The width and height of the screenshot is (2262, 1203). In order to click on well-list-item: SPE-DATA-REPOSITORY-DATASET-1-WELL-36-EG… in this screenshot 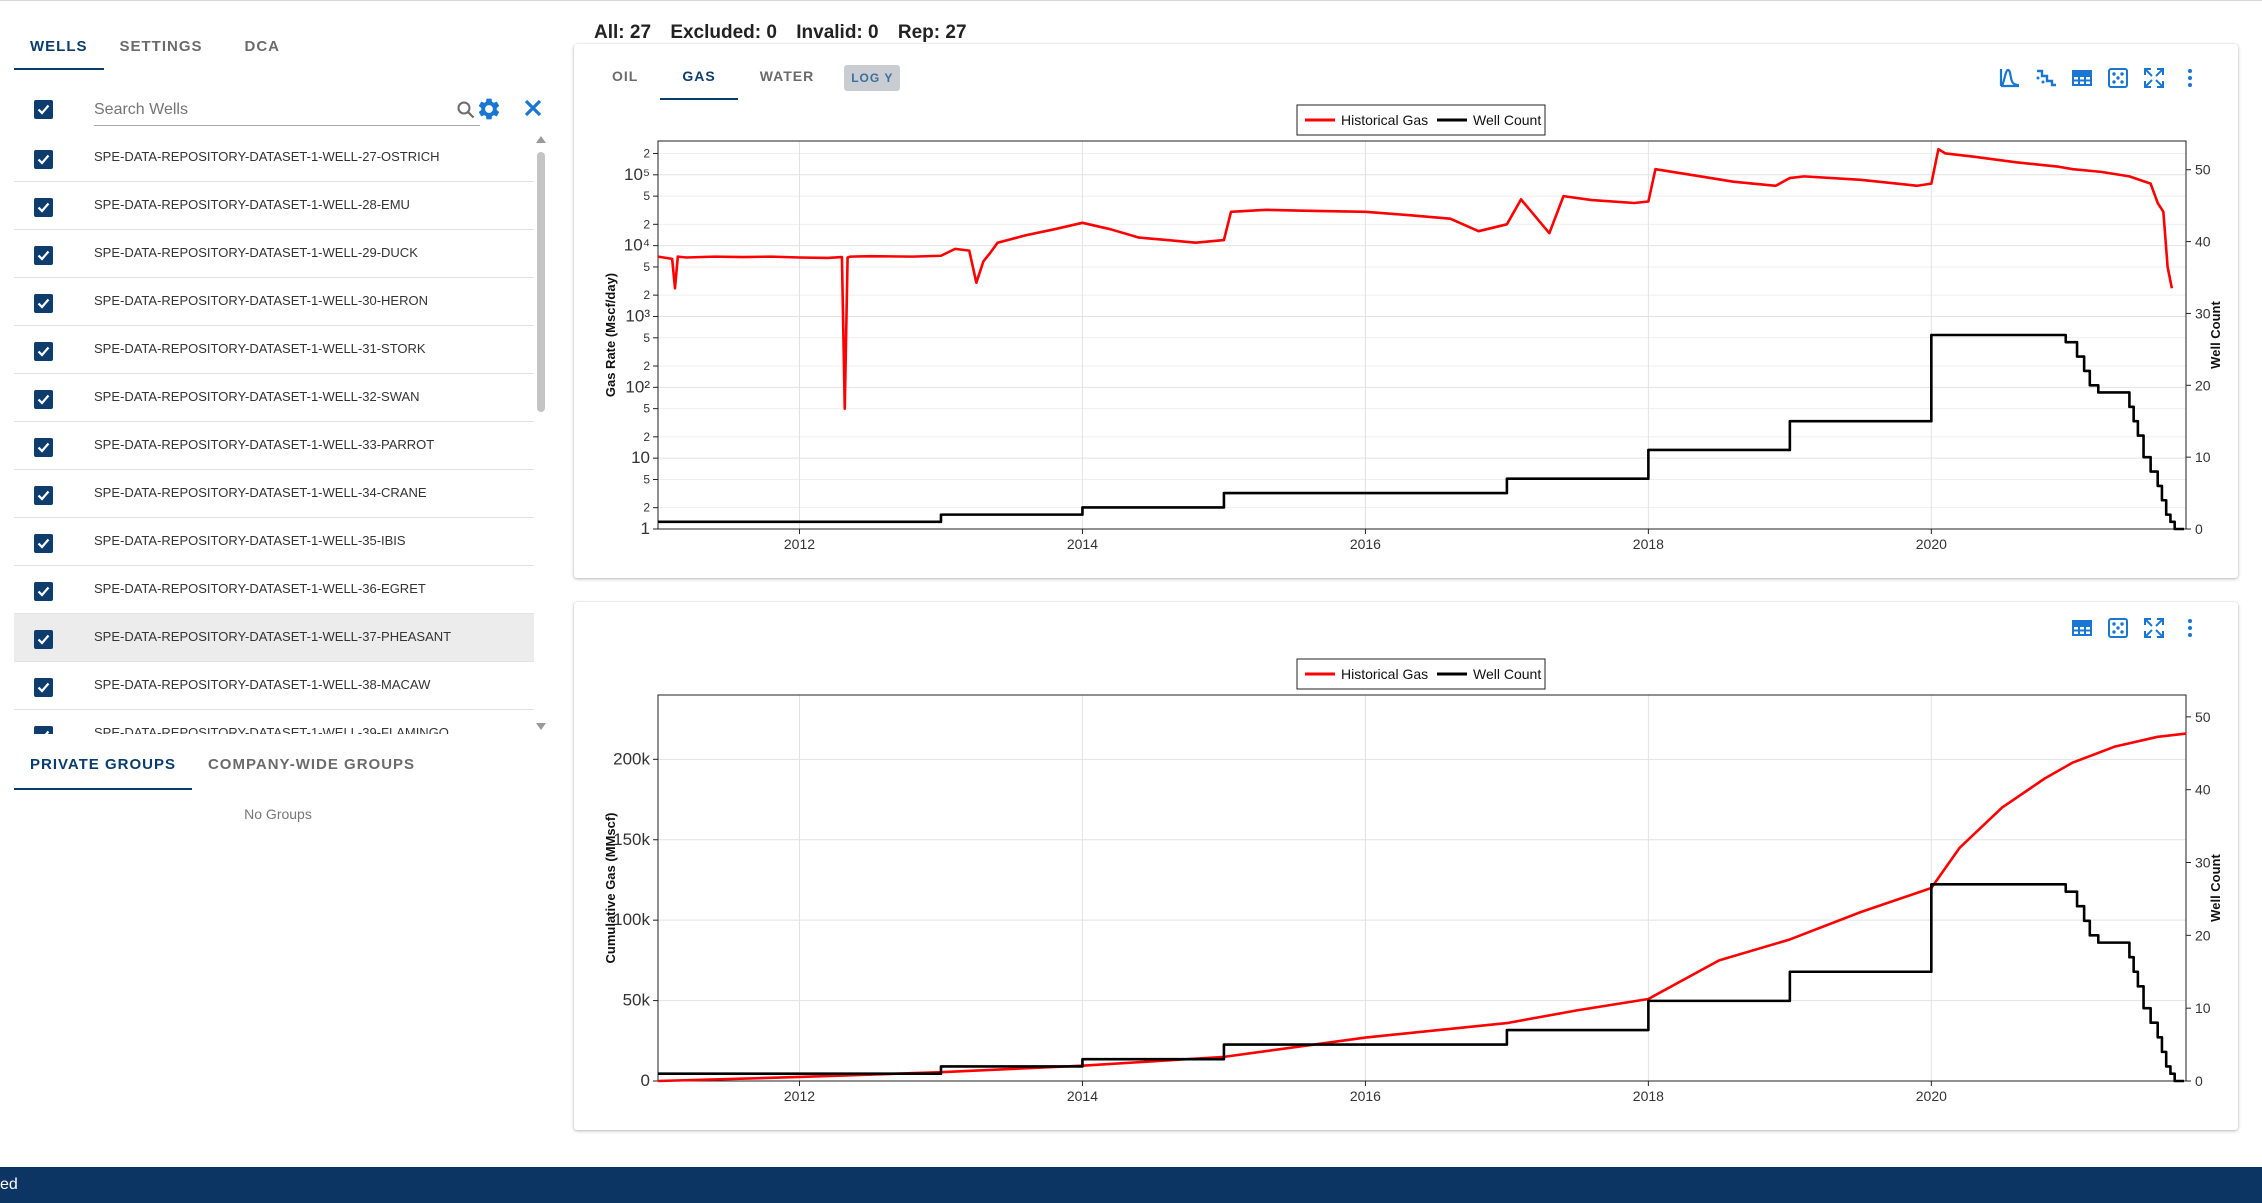, I will do `click(274, 590)`.